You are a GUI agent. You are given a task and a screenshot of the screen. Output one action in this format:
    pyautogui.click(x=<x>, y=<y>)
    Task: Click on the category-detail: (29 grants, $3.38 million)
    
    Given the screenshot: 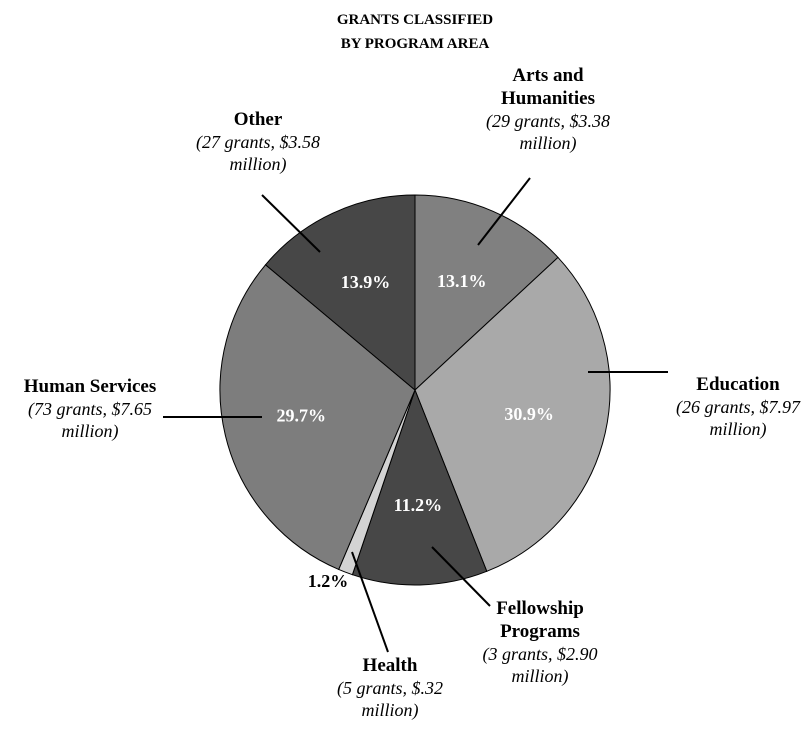 What is the action you would take?
    pyautogui.click(x=547, y=132)
    